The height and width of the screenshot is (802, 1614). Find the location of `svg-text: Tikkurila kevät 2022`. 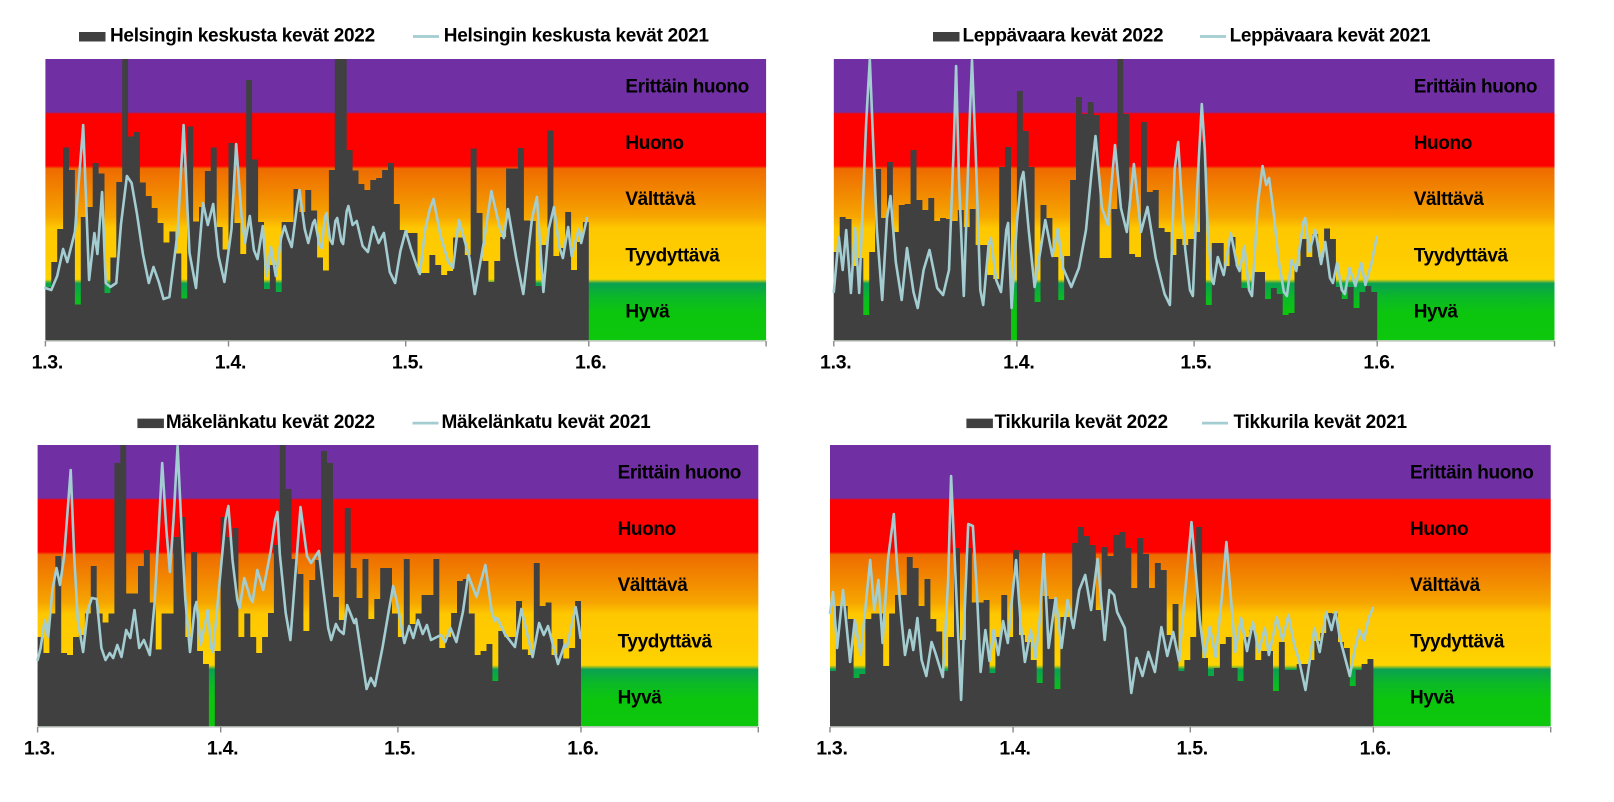

svg-text: Tikkurila kevät 2022 is located at coordinates (1081, 422).